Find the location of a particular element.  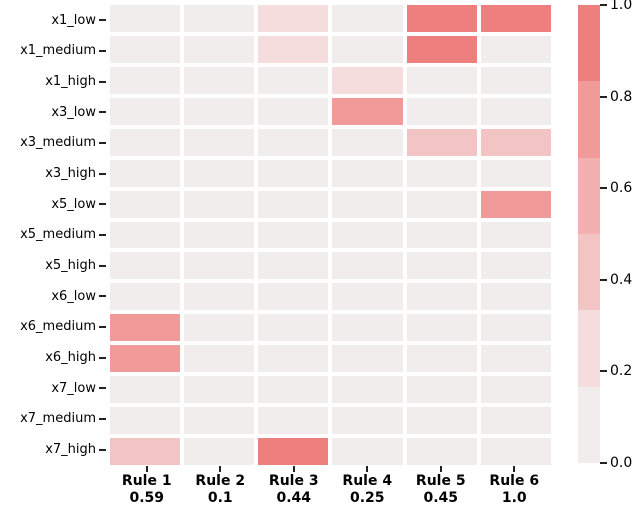

colorbar-tick-label: 1.0 is located at coordinates (621, 6).